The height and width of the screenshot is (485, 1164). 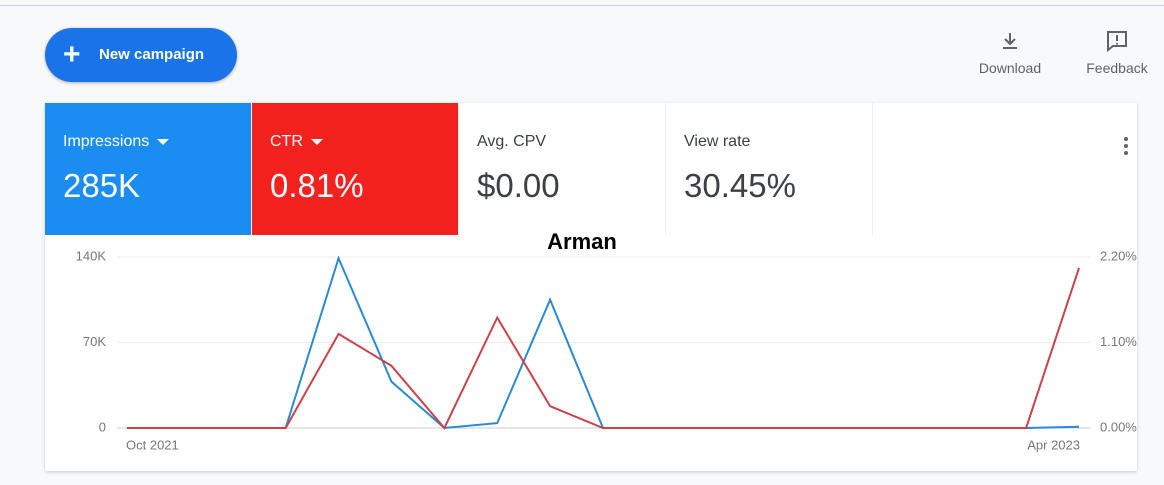 What do you see at coordinates (717, 141) in the screenshot?
I see `metric-label: View rate` at bounding box center [717, 141].